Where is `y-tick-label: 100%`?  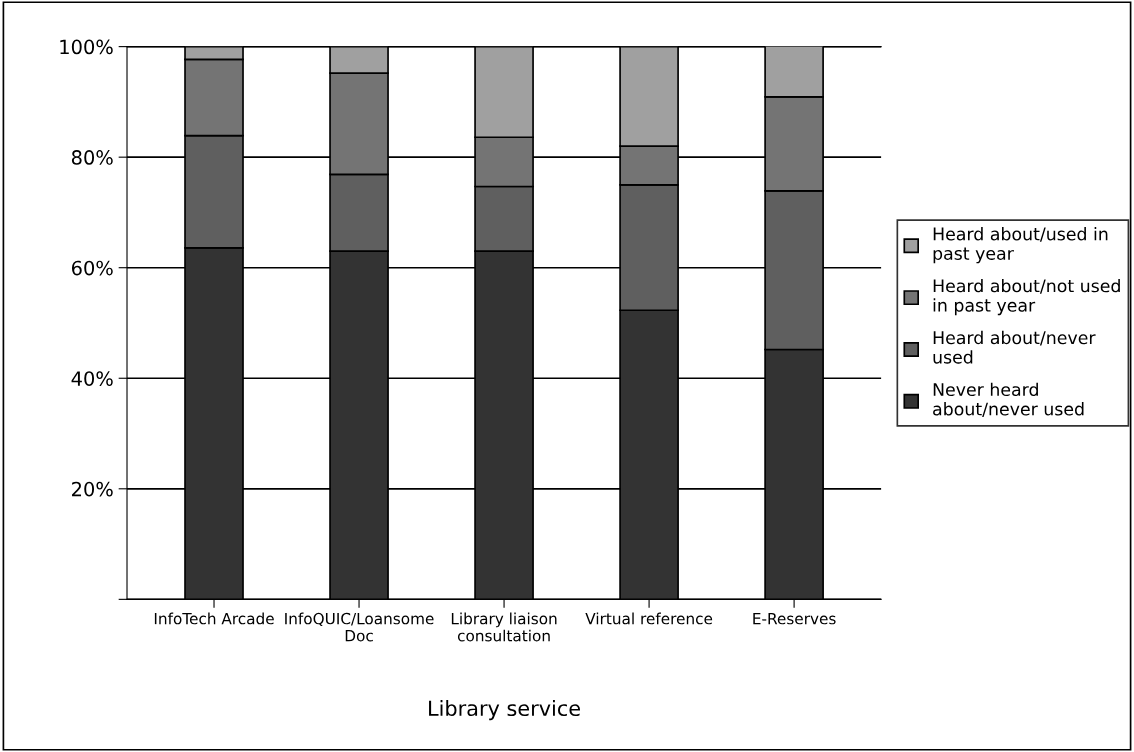 y-tick-label: 100% is located at coordinates (86, 47).